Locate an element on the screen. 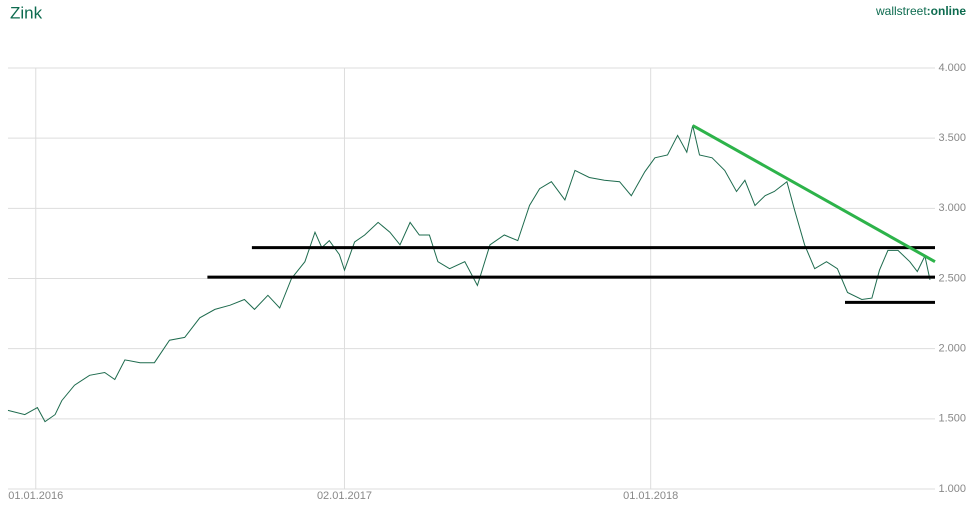 This screenshot has width=976, height=510. x-tick-label: 01.01.2016 is located at coordinates (35, 496).